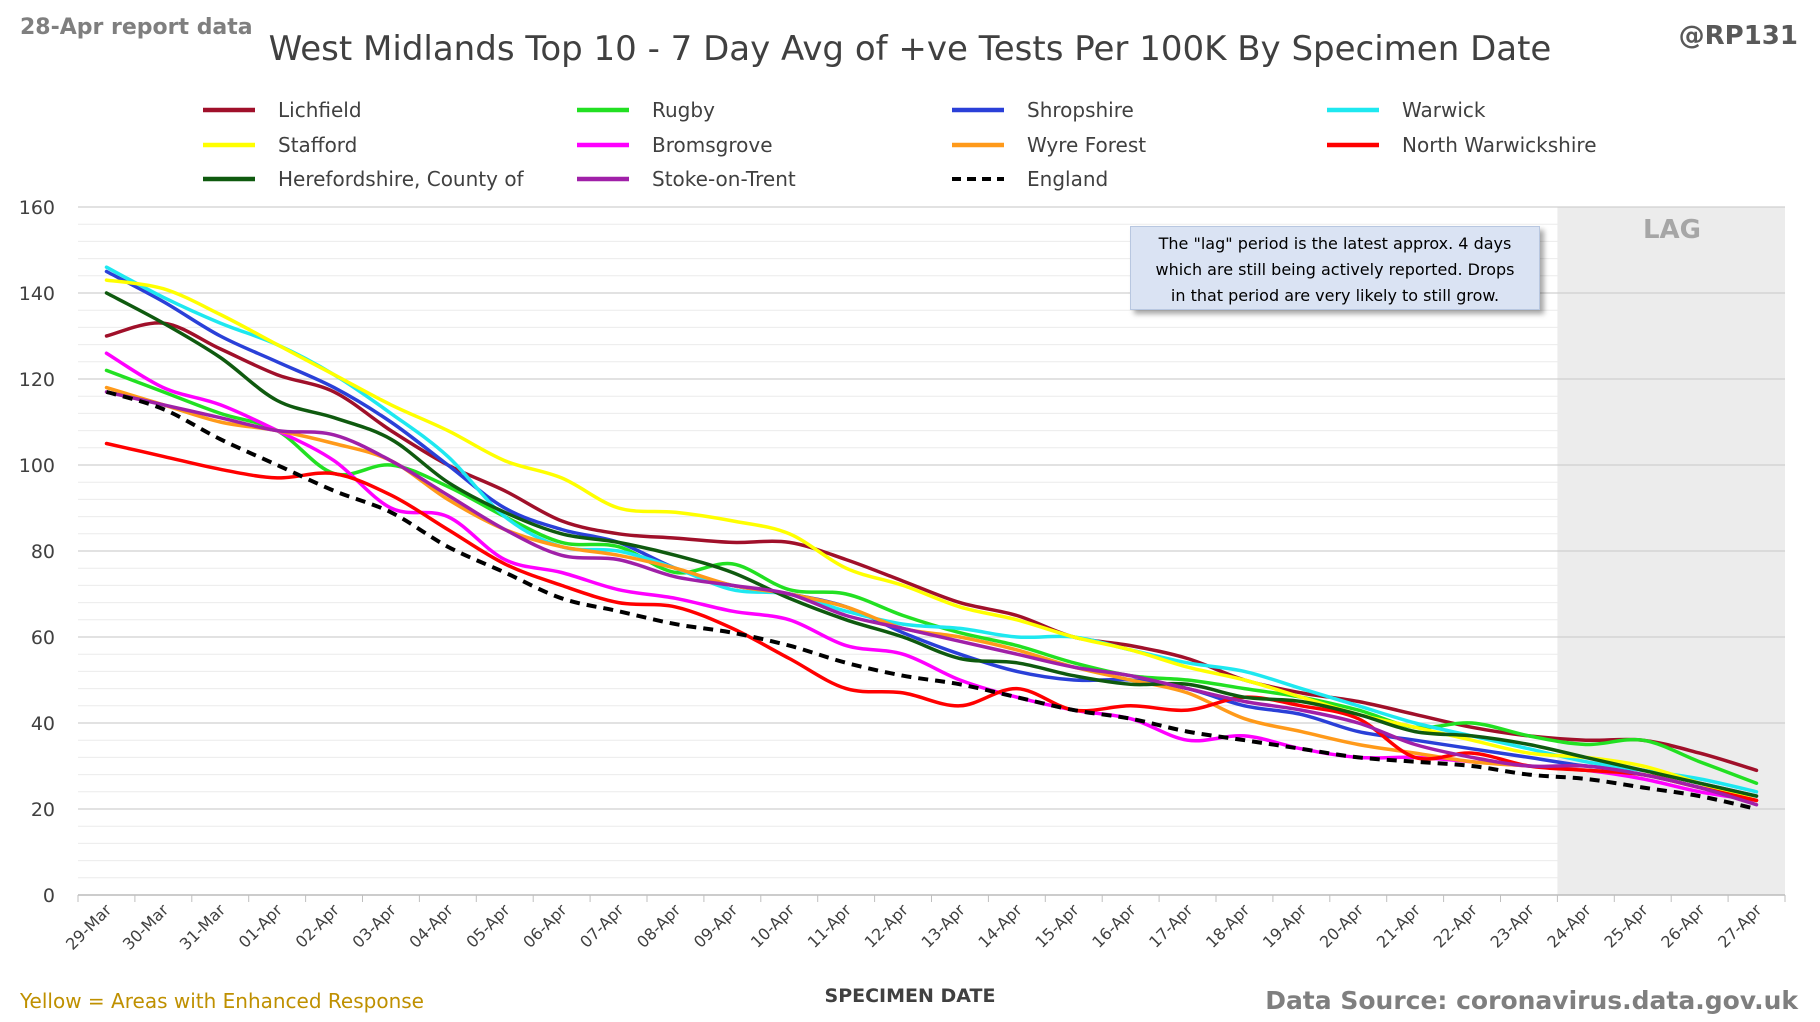  What do you see at coordinates (221, 1001) in the screenshot?
I see `enhanced-response-note: Yellow = Areas with Enhanced Response` at bounding box center [221, 1001].